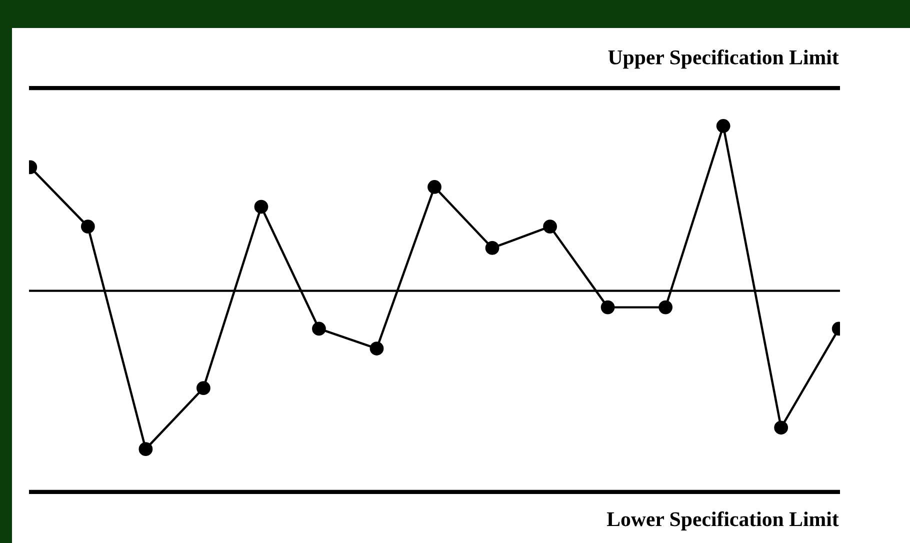  What do you see at coordinates (723, 59) in the screenshot?
I see `ref-line-label: Upper Specification Limit` at bounding box center [723, 59].